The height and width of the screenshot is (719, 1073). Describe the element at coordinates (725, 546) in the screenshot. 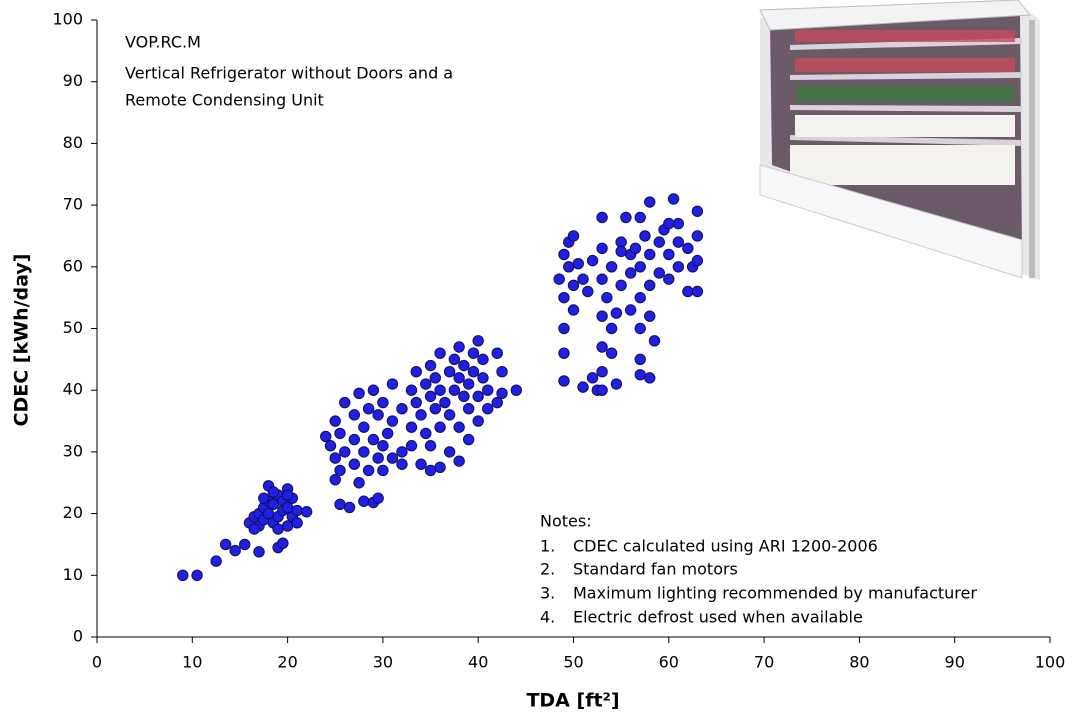

I see `note-text: CDEC calculated using ARI 1200-2006` at that location.